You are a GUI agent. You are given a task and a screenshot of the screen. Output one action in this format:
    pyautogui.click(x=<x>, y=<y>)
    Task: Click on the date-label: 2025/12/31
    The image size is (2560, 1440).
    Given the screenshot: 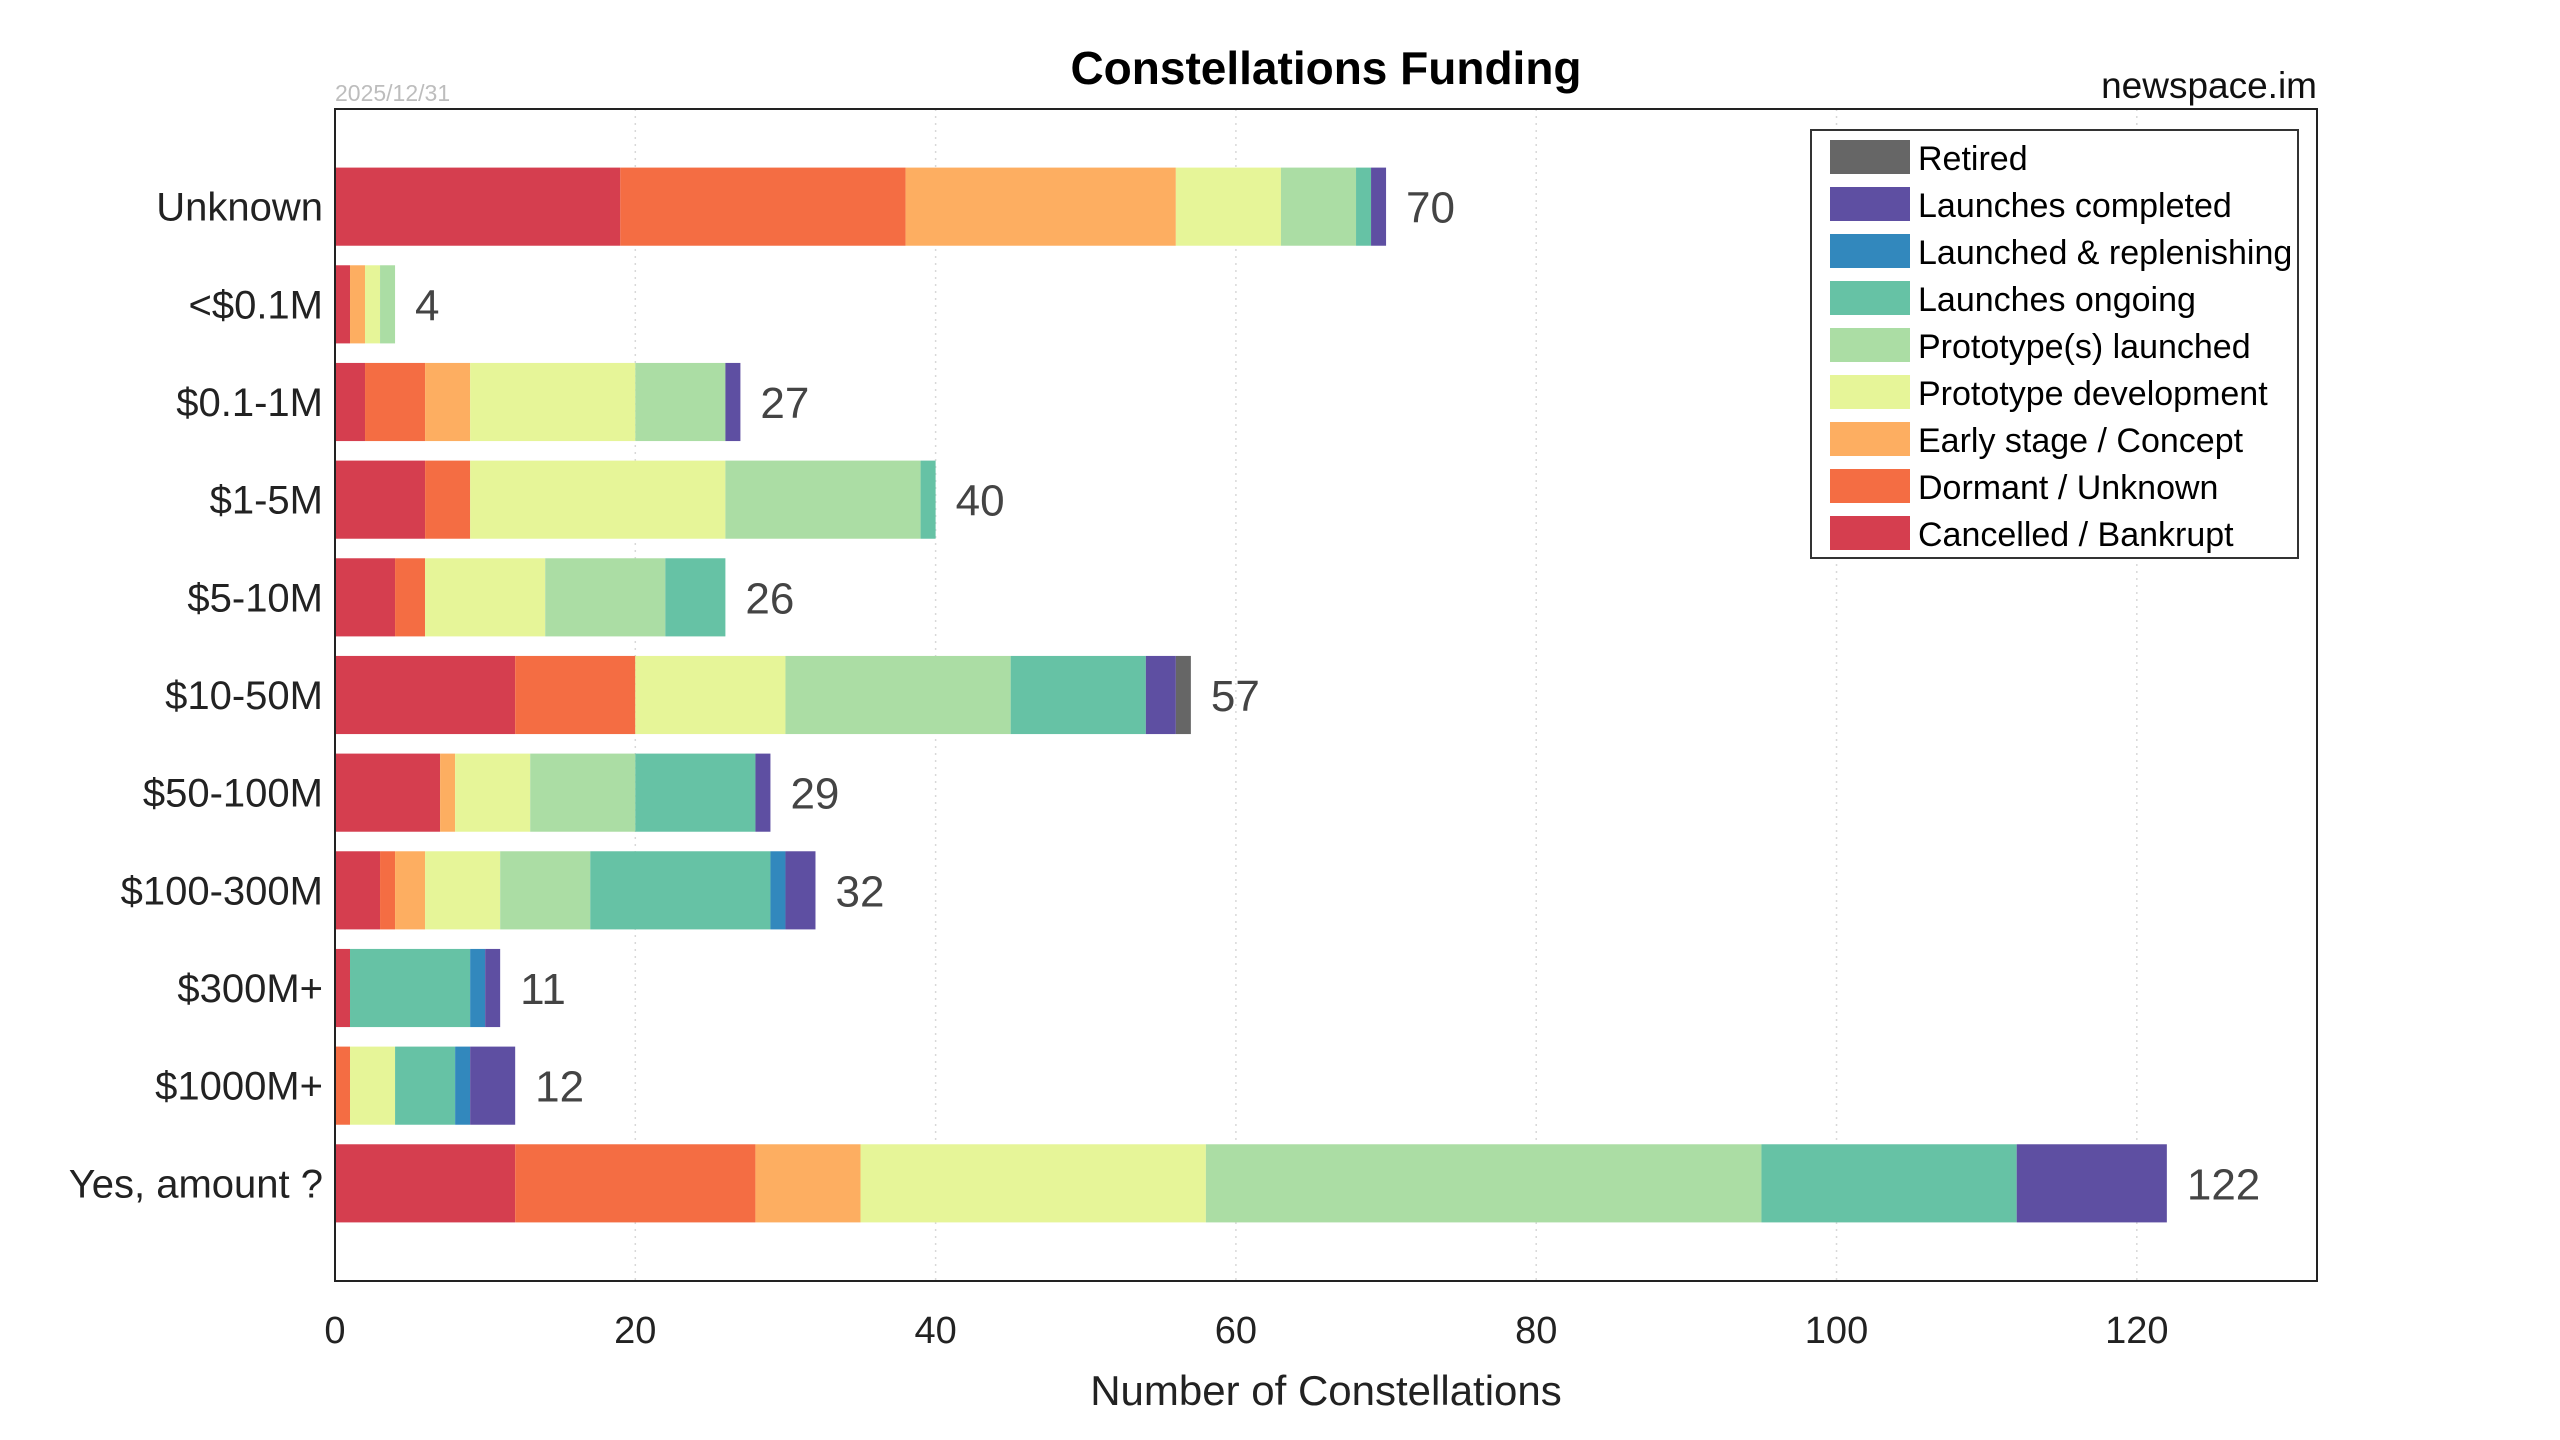 What is the action you would take?
    pyautogui.click(x=392, y=93)
    